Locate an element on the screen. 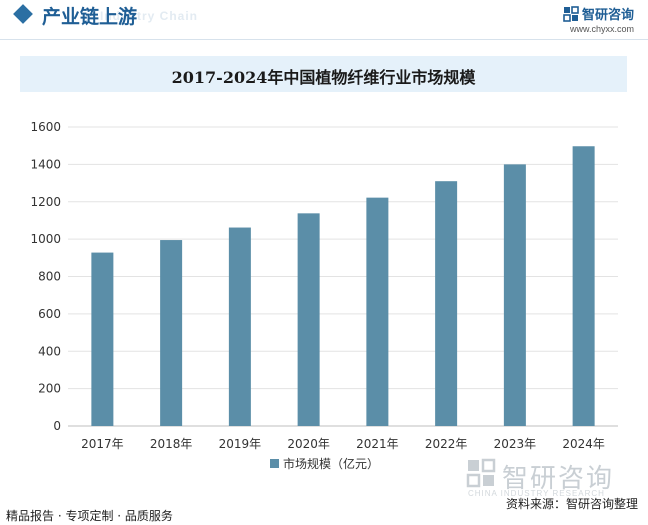 Image resolution: width=648 pixels, height=525 pixels. watermark-logo-icon is located at coordinates (481, 473).